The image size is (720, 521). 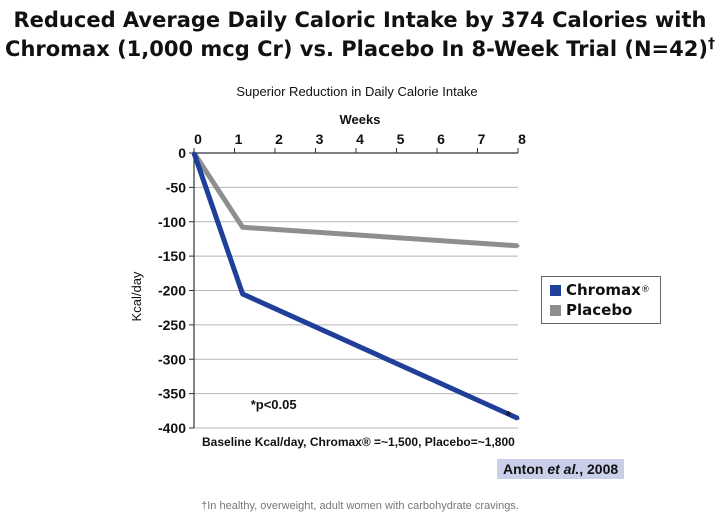 I want to click on citation-emph: et al., so click(x=563, y=469).